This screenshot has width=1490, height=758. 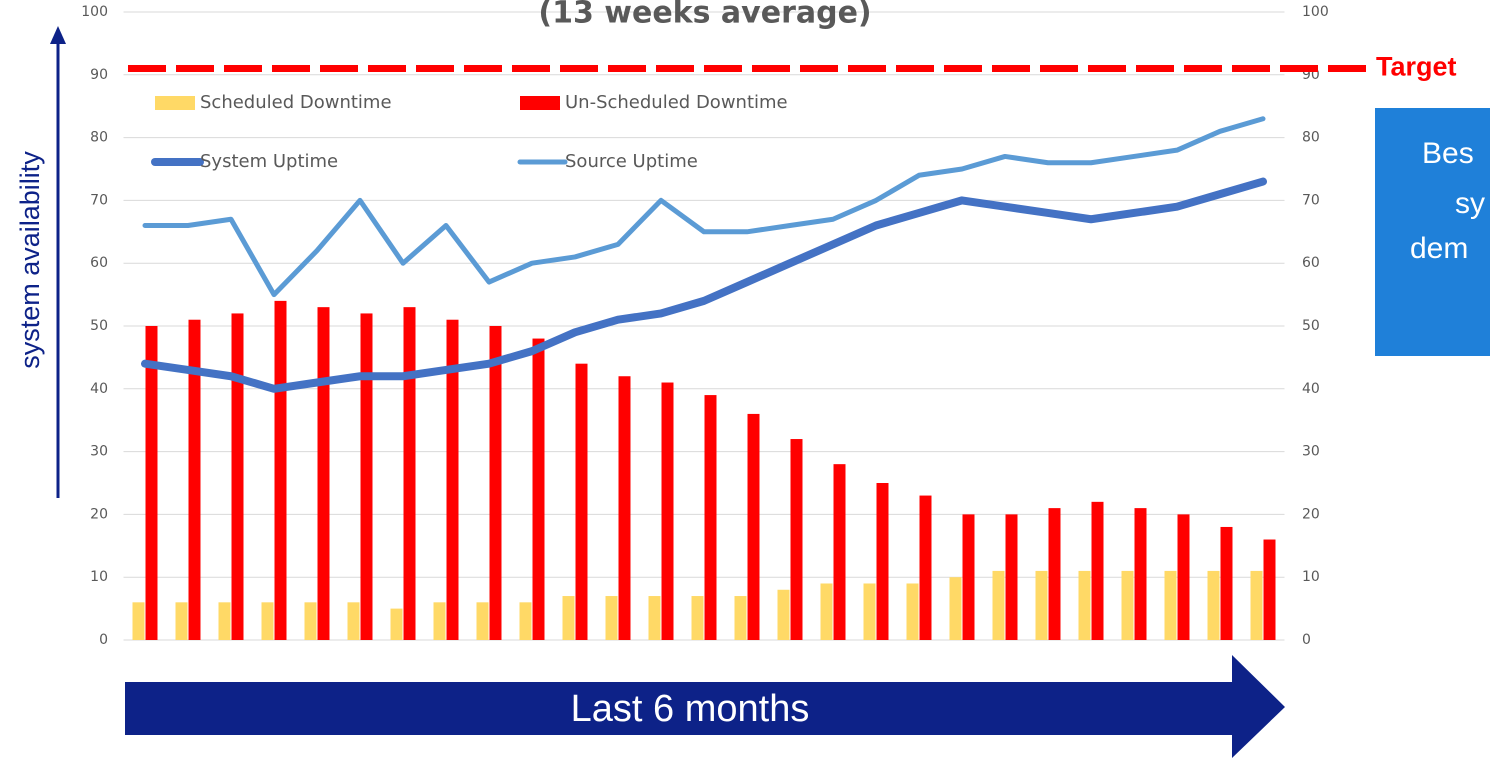 What do you see at coordinates (631, 161) in the screenshot?
I see `legend-label: Source Uptime` at bounding box center [631, 161].